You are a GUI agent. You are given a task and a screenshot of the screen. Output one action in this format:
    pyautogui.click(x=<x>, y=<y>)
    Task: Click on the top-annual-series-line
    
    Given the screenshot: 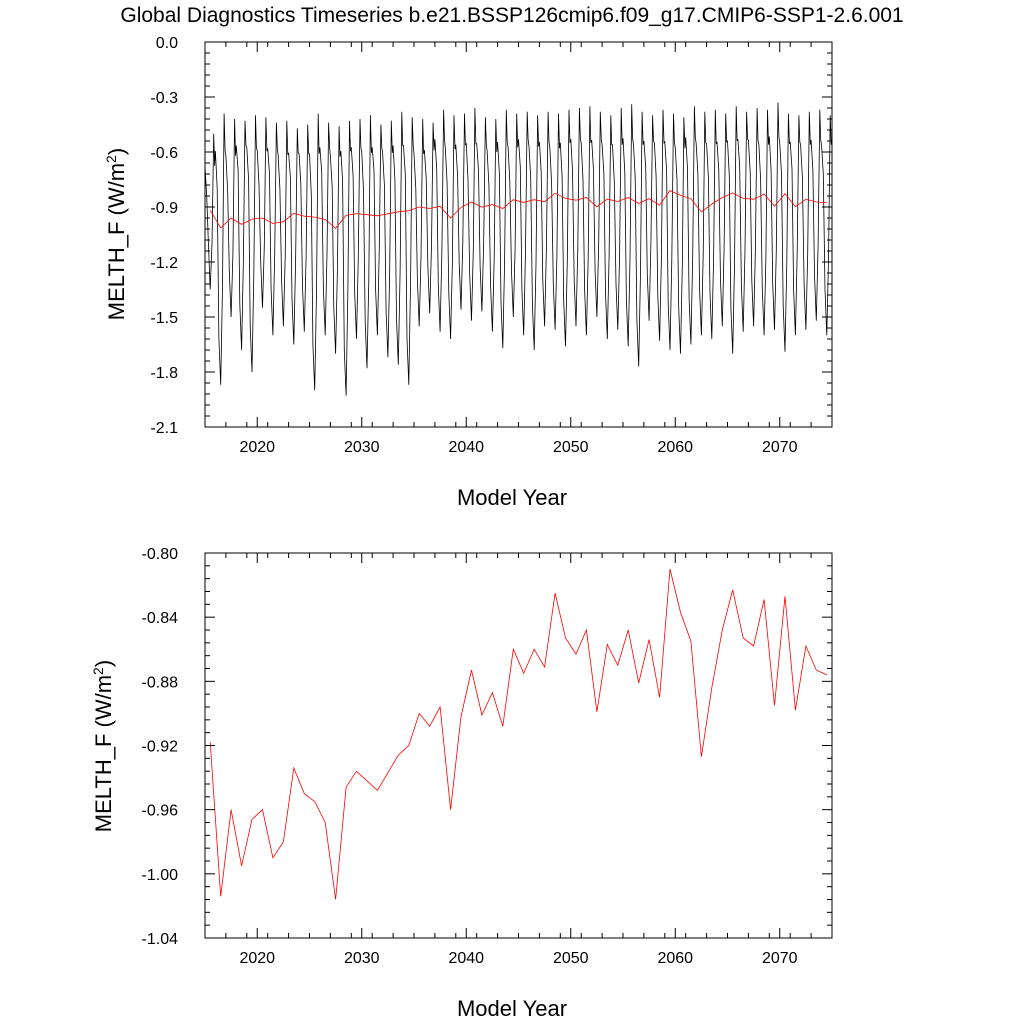 What is the action you would take?
    pyautogui.click(x=518, y=209)
    